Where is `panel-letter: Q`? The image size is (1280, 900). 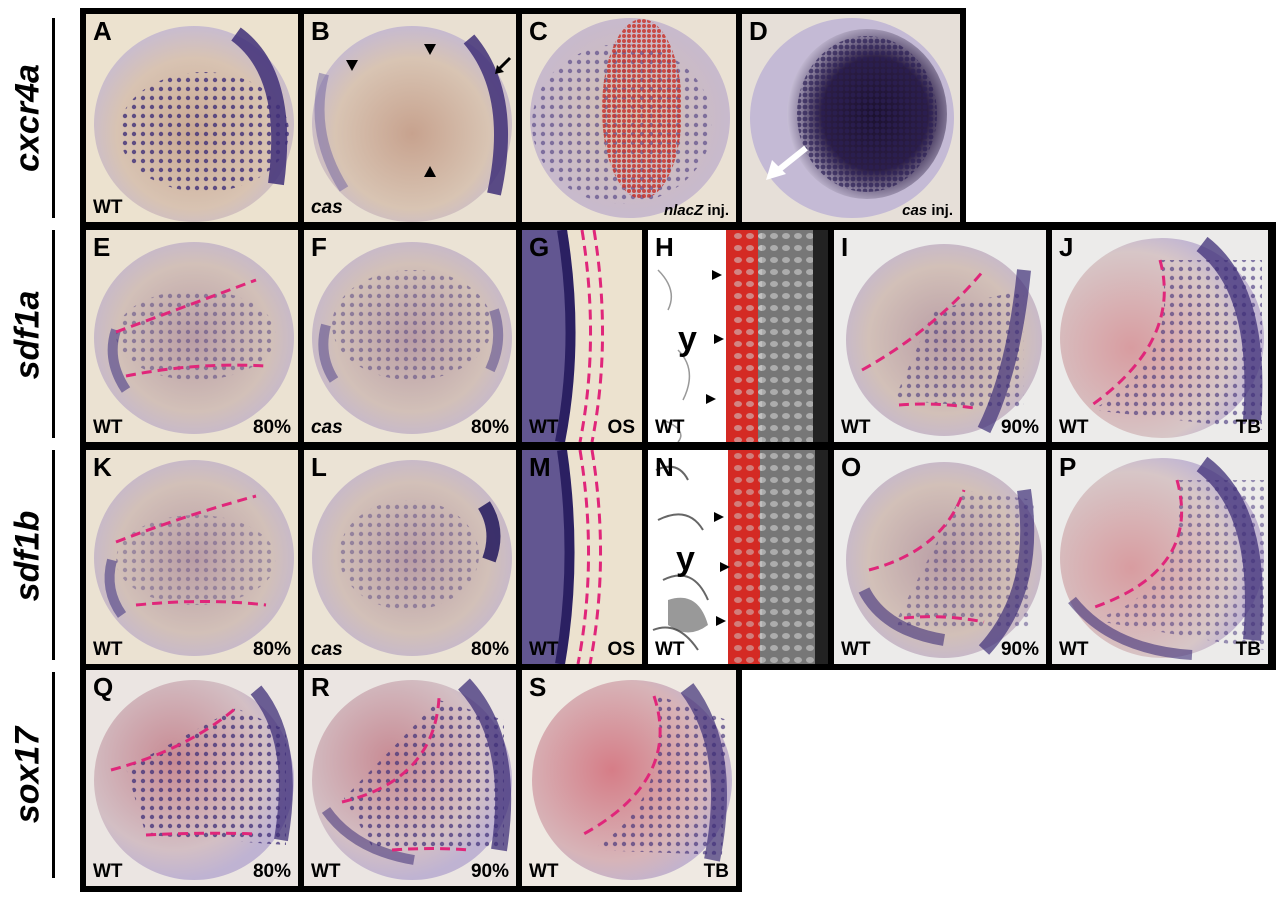 panel-letter: Q is located at coordinates (103, 687).